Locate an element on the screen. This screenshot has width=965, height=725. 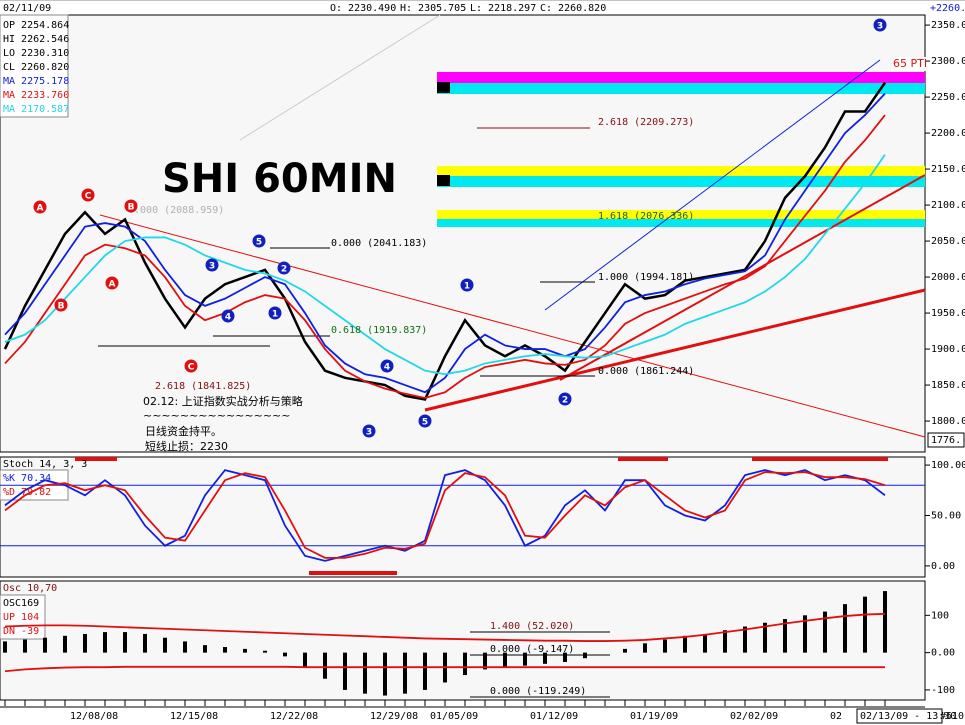
legend-entry: MA 2170.587 is located at coordinates (36, 109).